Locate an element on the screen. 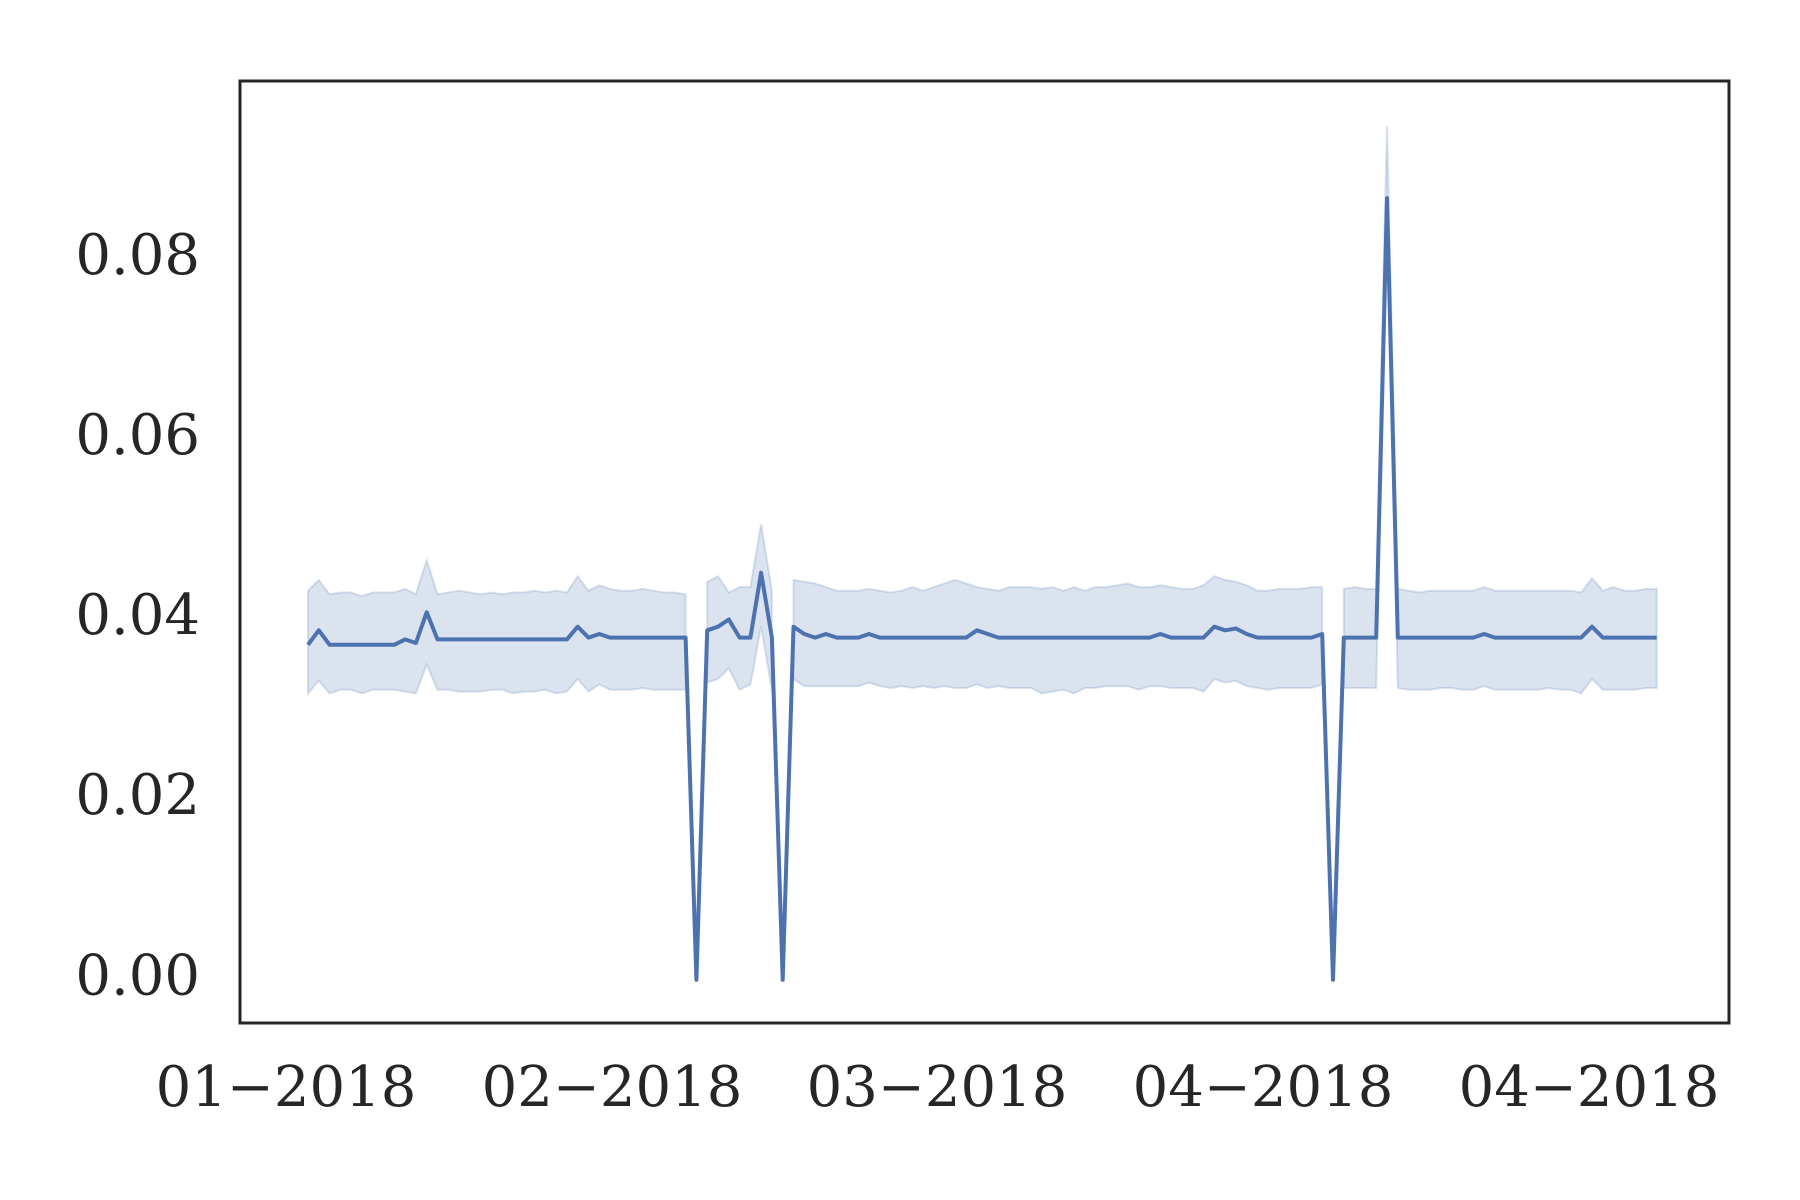  y-axis: 0.00 0.02 0.04 0.06 0.08 is located at coordinates (137, 615).